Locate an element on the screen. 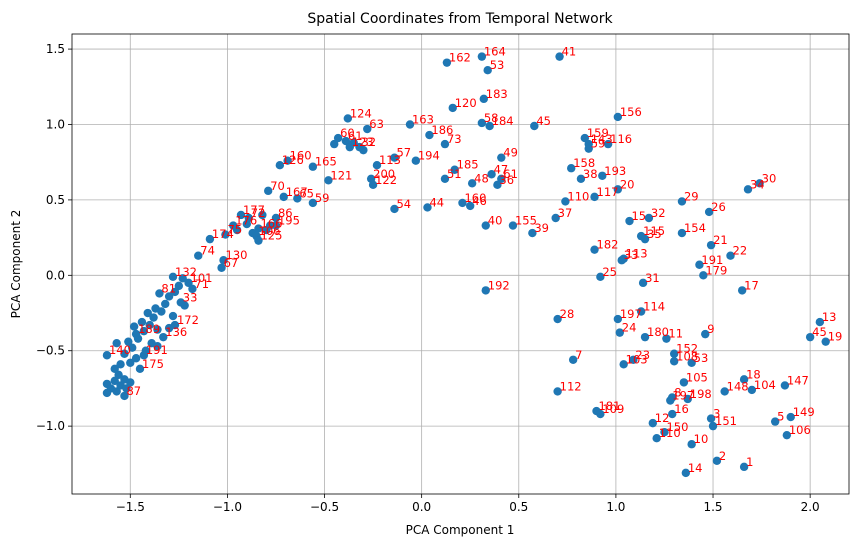  data-point-label: 81 is located at coordinates (168, 288).